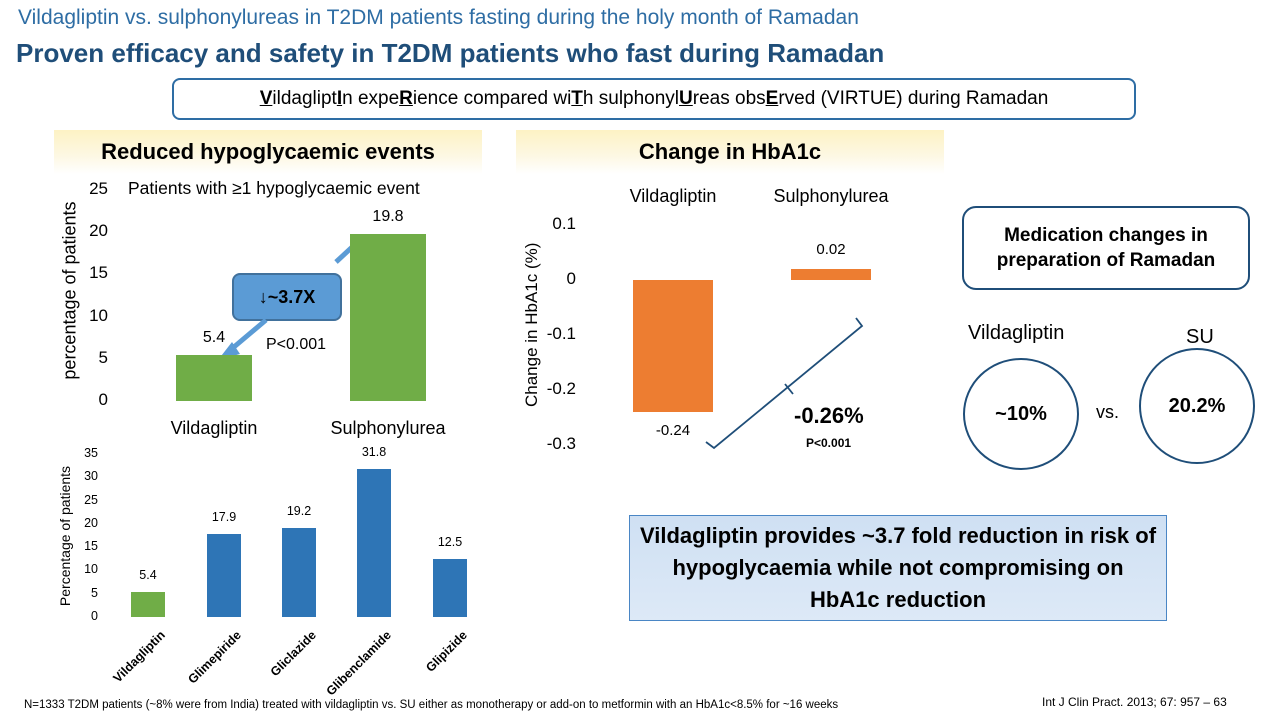 This screenshot has width=1280, height=720. What do you see at coordinates (1134, 702) in the screenshot?
I see `reference: Int J Clin Pract. 2013; 67: 957 – 63` at bounding box center [1134, 702].